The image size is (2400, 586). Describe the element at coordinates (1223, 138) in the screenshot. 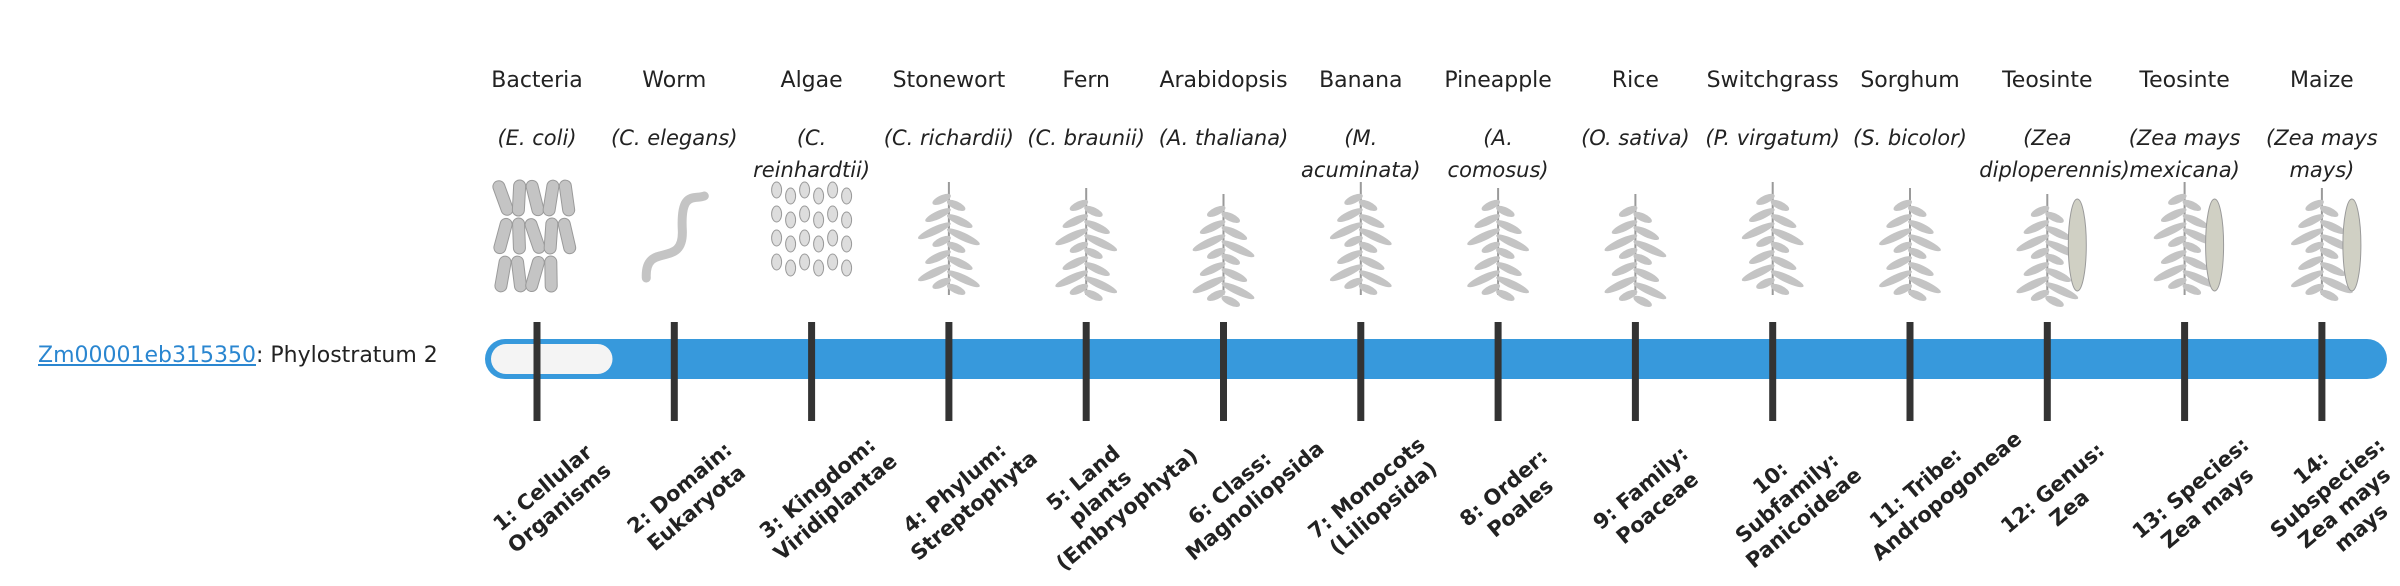

I see `species-name: (A. thaliana)` at that location.